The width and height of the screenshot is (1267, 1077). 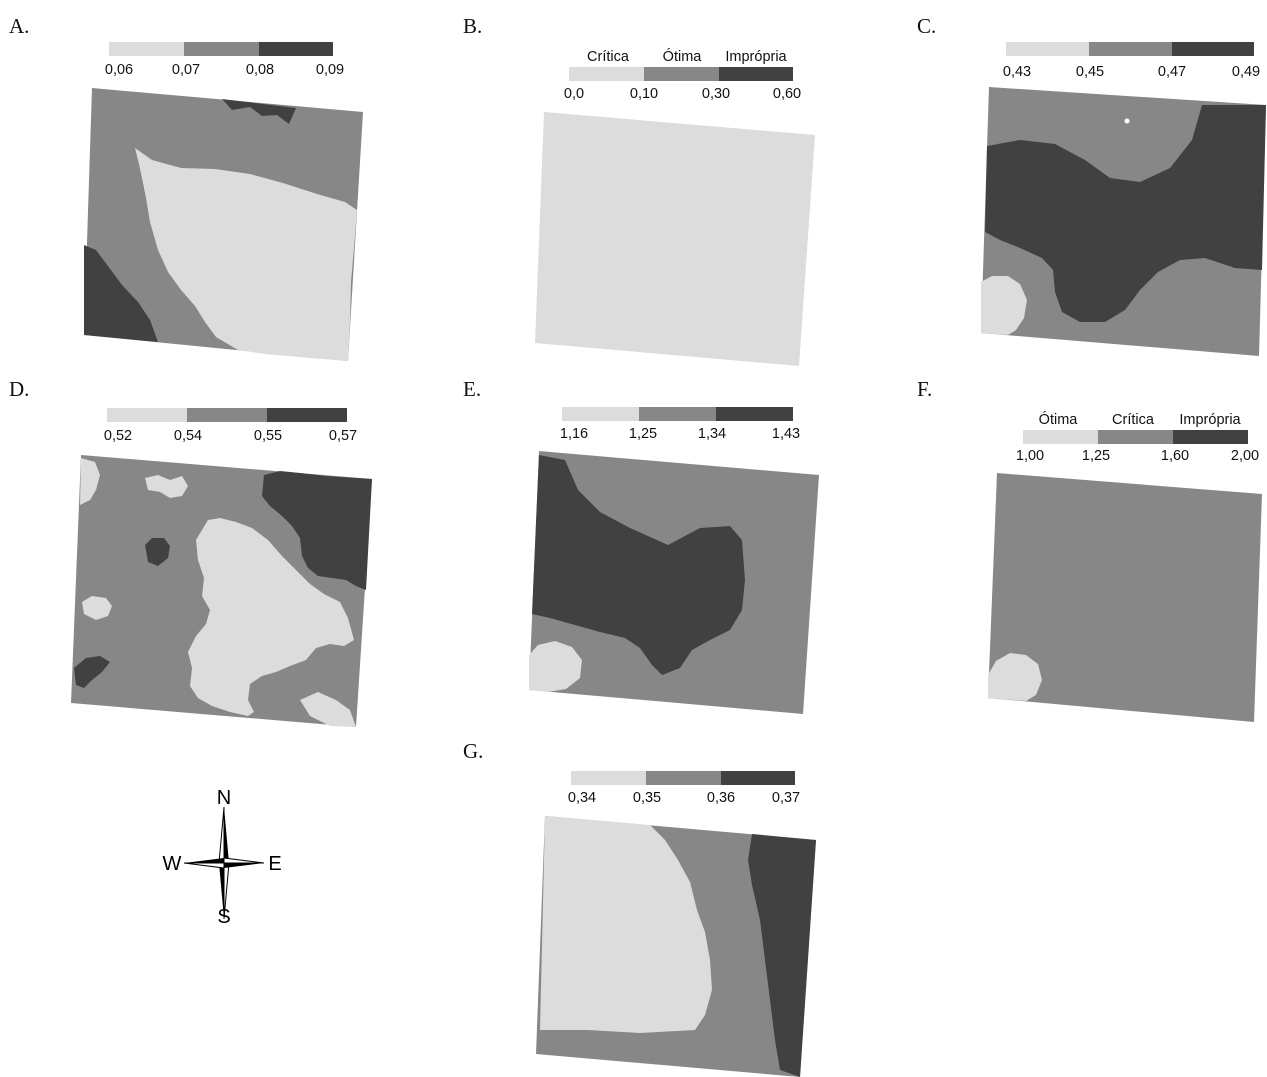 I want to click on legend-tick: 1,34, so click(x=712, y=434).